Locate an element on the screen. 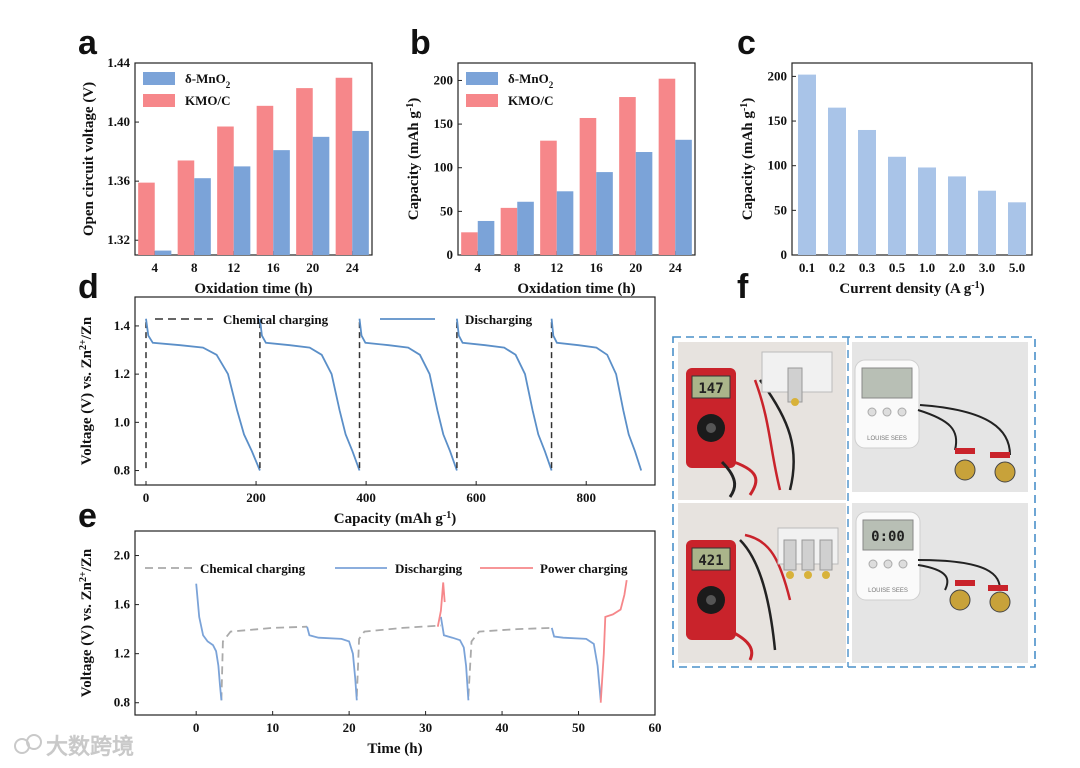 This screenshot has width=1080, height=768. legend-label: Chemical charging is located at coordinates (253, 568).